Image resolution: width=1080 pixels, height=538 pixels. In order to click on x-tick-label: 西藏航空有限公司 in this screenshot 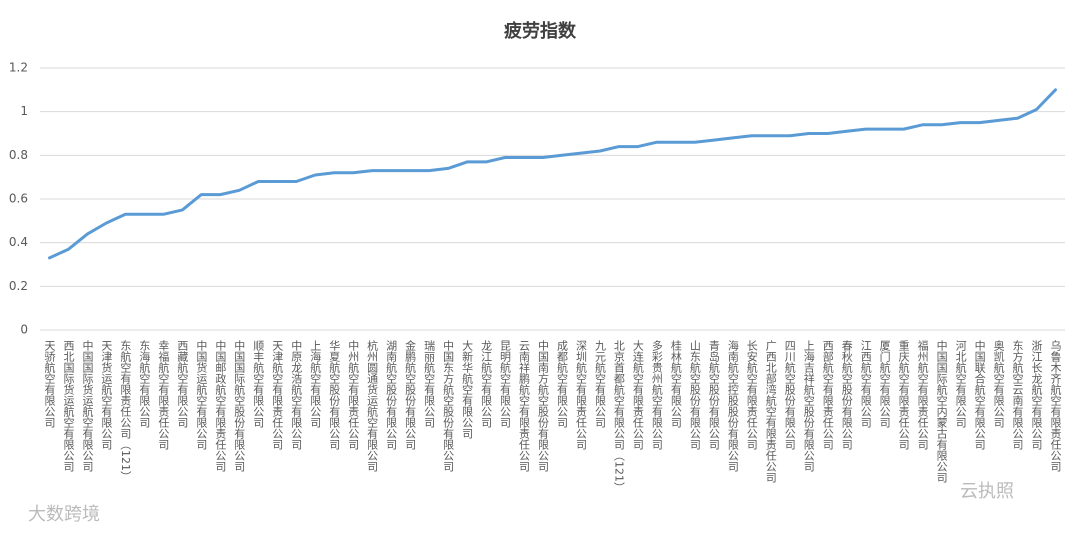, I will do `click(182, 384)`.